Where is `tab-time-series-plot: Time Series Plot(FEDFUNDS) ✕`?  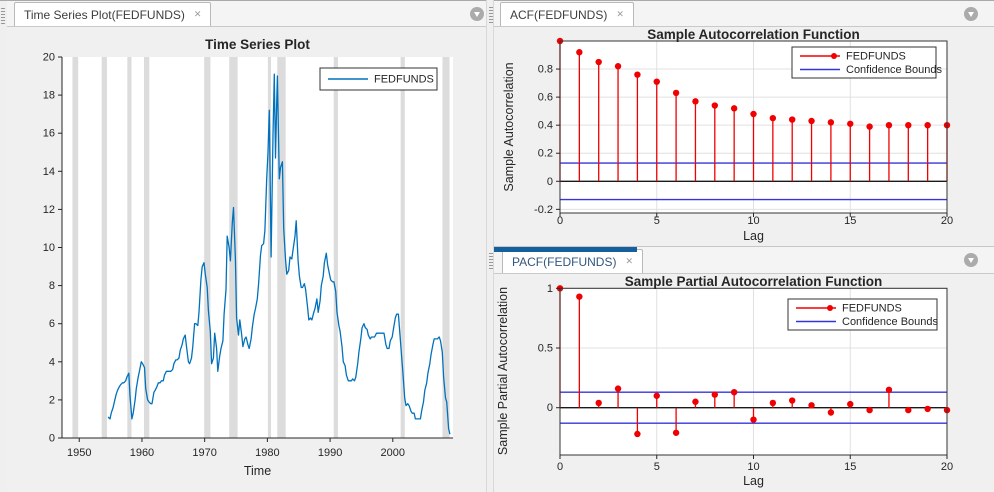 tab-time-series-plot: Time Series Plot(FEDFUNDS) ✕ is located at coordinates (113, 14).